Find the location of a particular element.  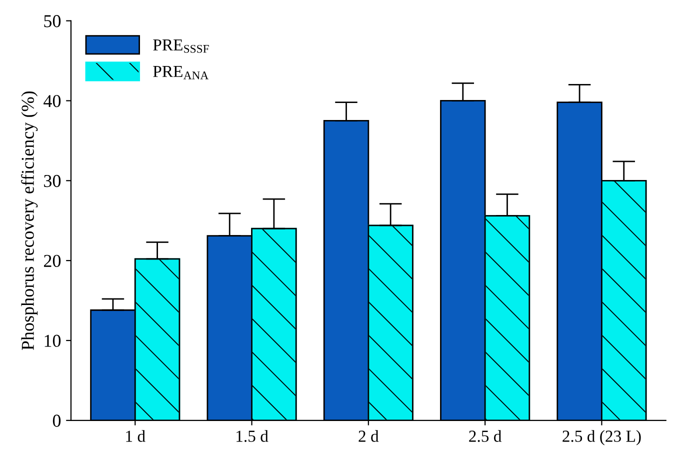

legend-label: PRE$_{SSSF}$ is located at coordinates (181, 46).